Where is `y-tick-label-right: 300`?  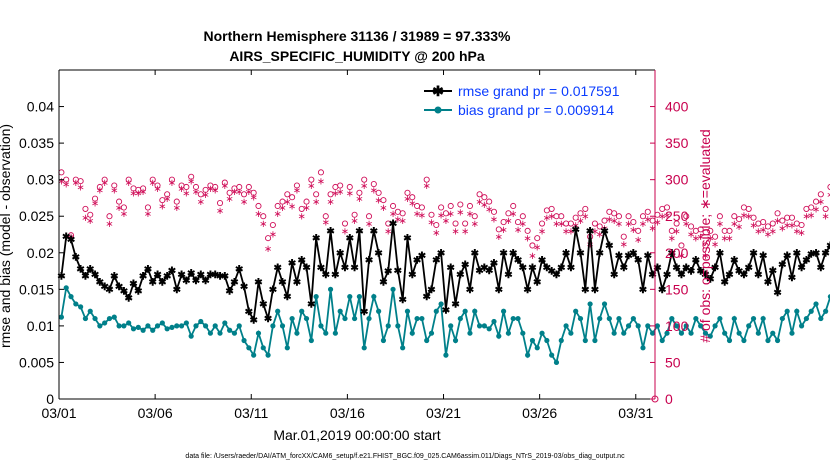 y-tick-label-right: 300 is located at coordinates (677, 180).